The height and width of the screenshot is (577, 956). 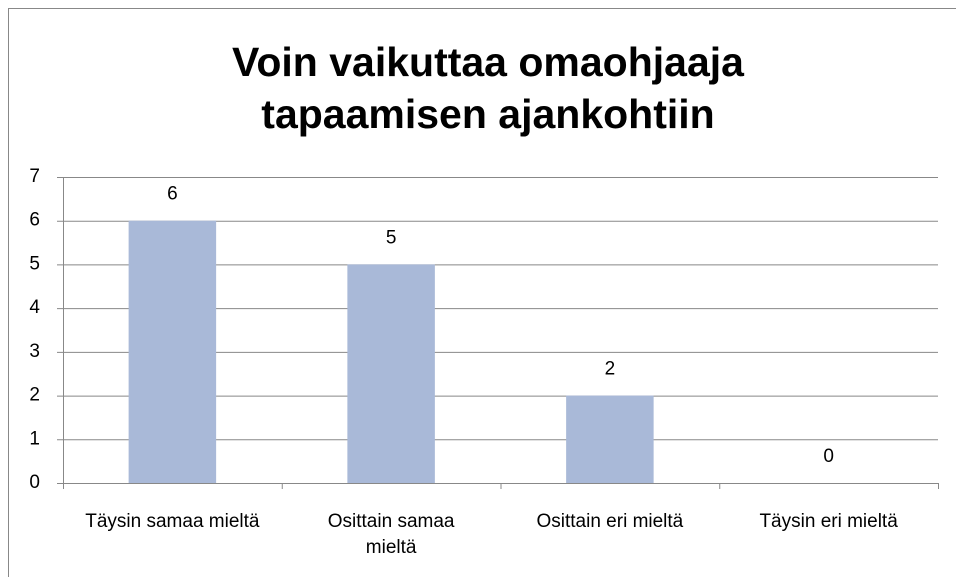 I want to click on y-tick-label: 0, so click(x=34, y=482).